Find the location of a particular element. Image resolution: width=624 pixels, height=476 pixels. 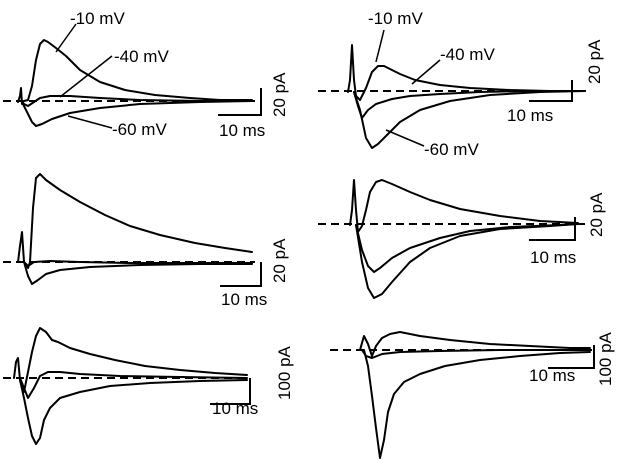

panel-6: 10 ms 100 pA is located at coordinates (472, 395).